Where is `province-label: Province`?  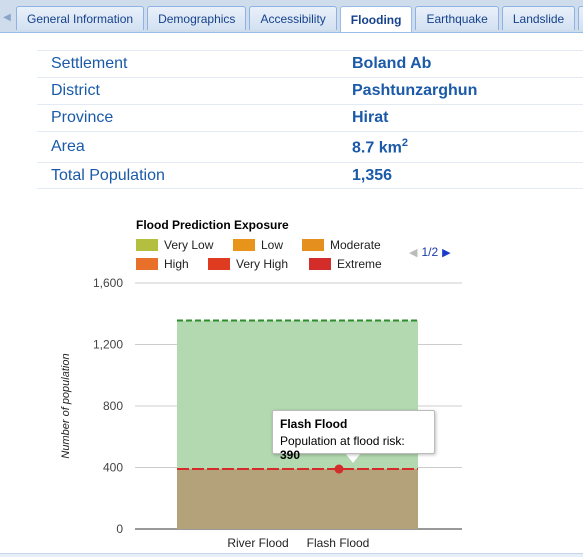
province-label: Province is located at coordinates (82, 117).